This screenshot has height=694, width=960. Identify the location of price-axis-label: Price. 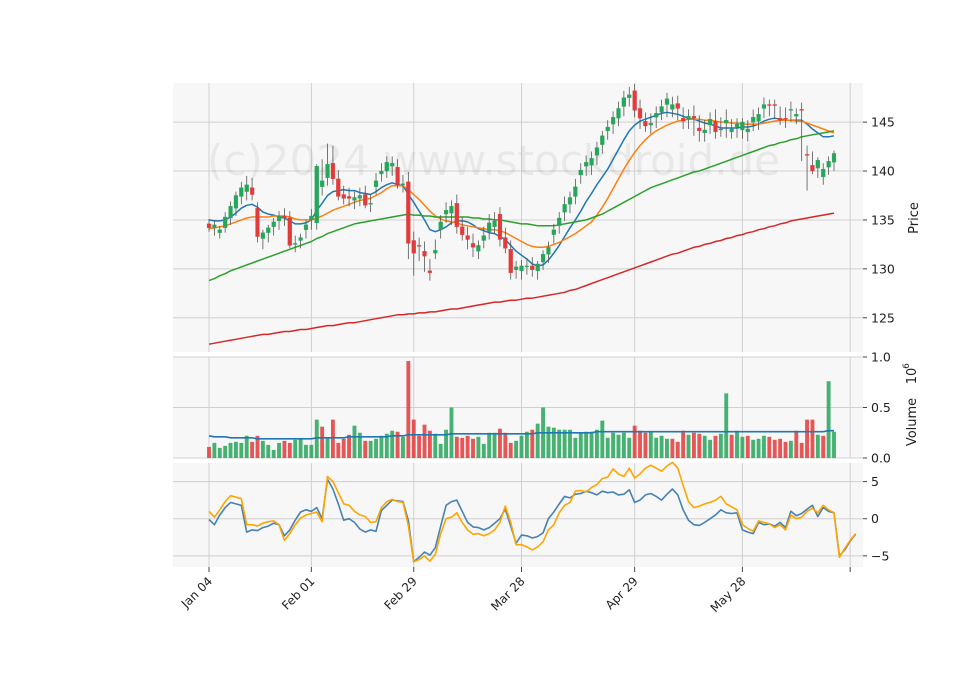
(914, 218).